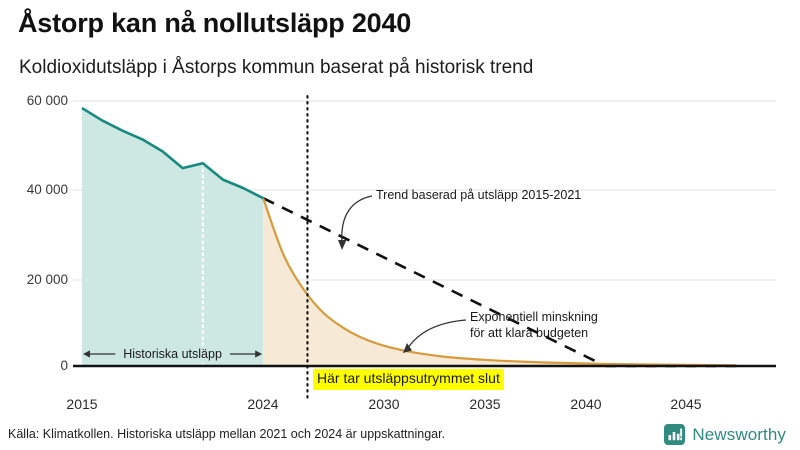 The width and height of the screenshot is (800, 450). What do you see at coordinates (215, 23) in the screenshot?
I see `page-title: Åstorp kan nå nollutsläpp 2040` at bounding box center [215, 23].